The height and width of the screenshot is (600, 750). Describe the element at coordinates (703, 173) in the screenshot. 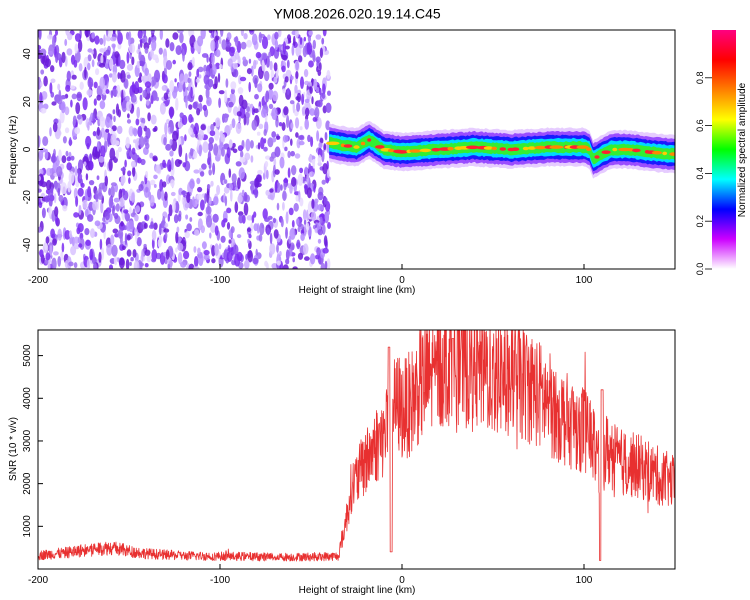

I see `colorbar-ticks: 0.0 0.2 0.4 0.6 0.8` at that location.